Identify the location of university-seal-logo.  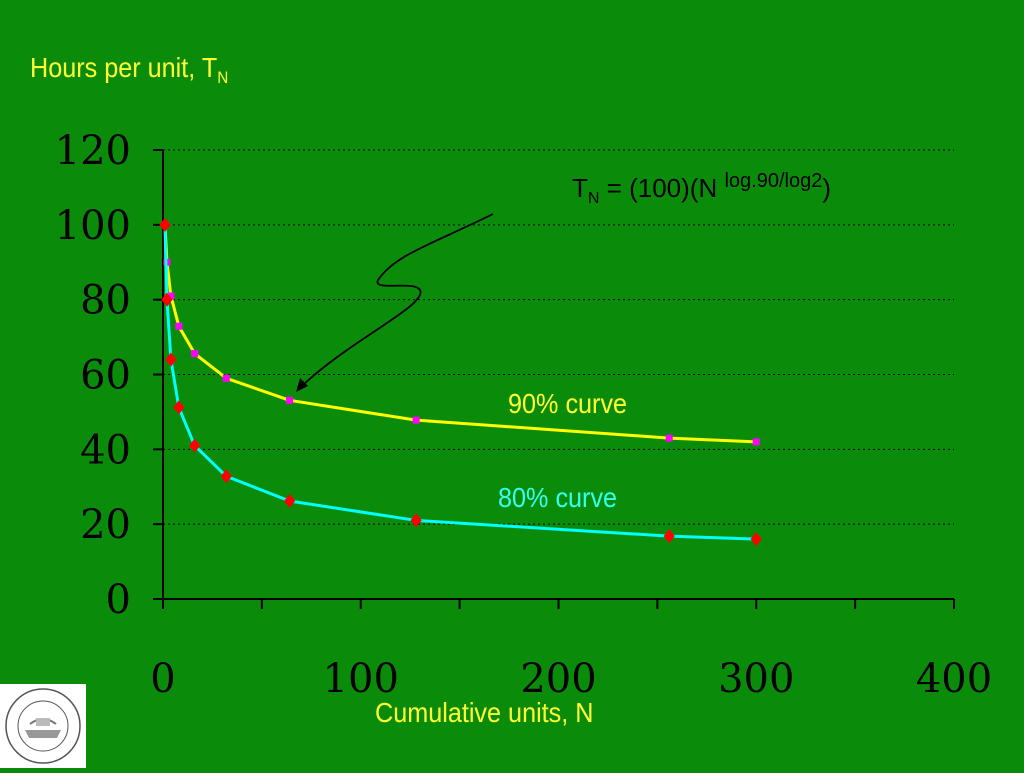
(43, 726).